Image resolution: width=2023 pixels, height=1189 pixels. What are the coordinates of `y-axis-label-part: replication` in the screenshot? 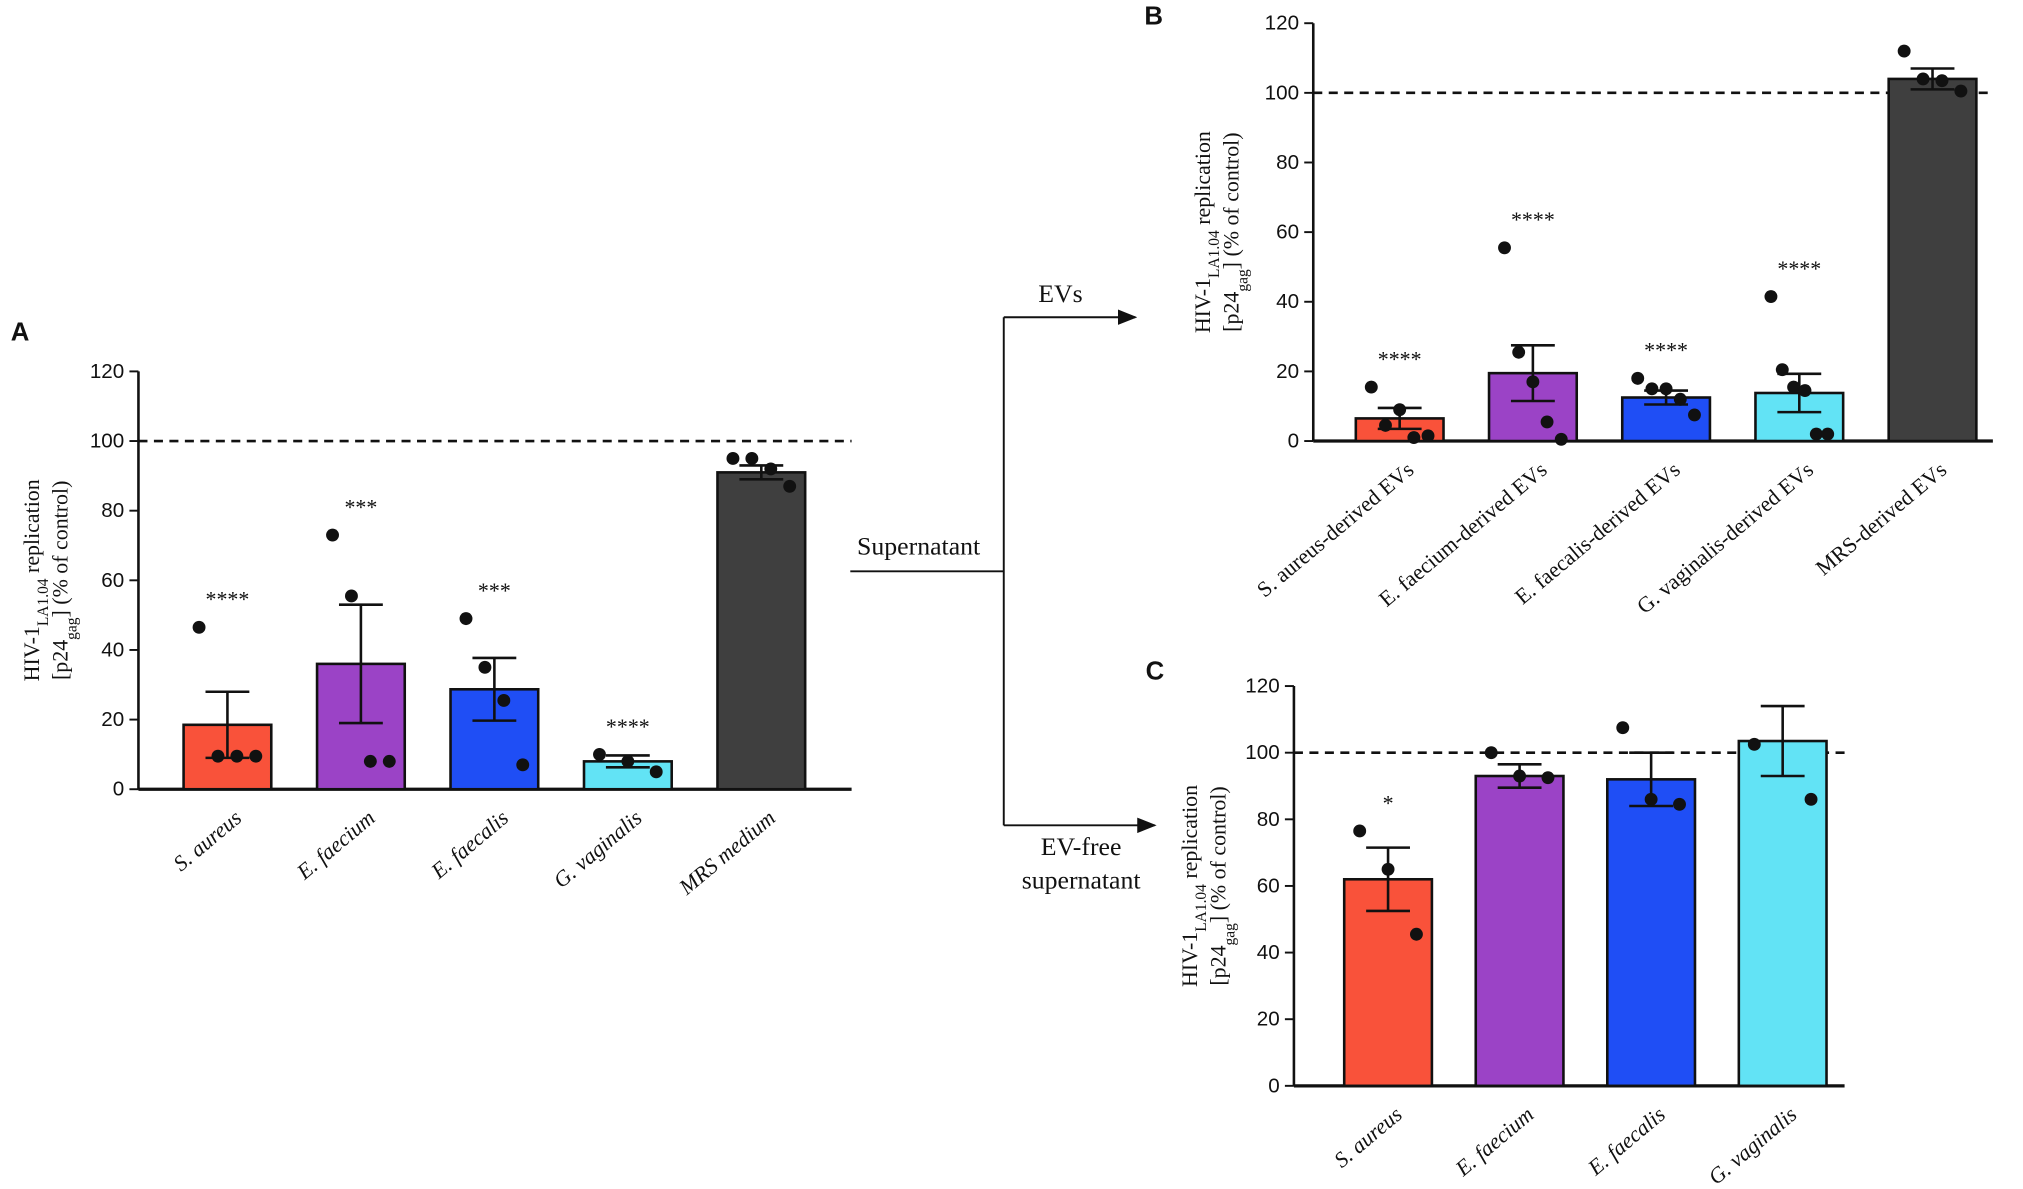 It's located at (31, 528).